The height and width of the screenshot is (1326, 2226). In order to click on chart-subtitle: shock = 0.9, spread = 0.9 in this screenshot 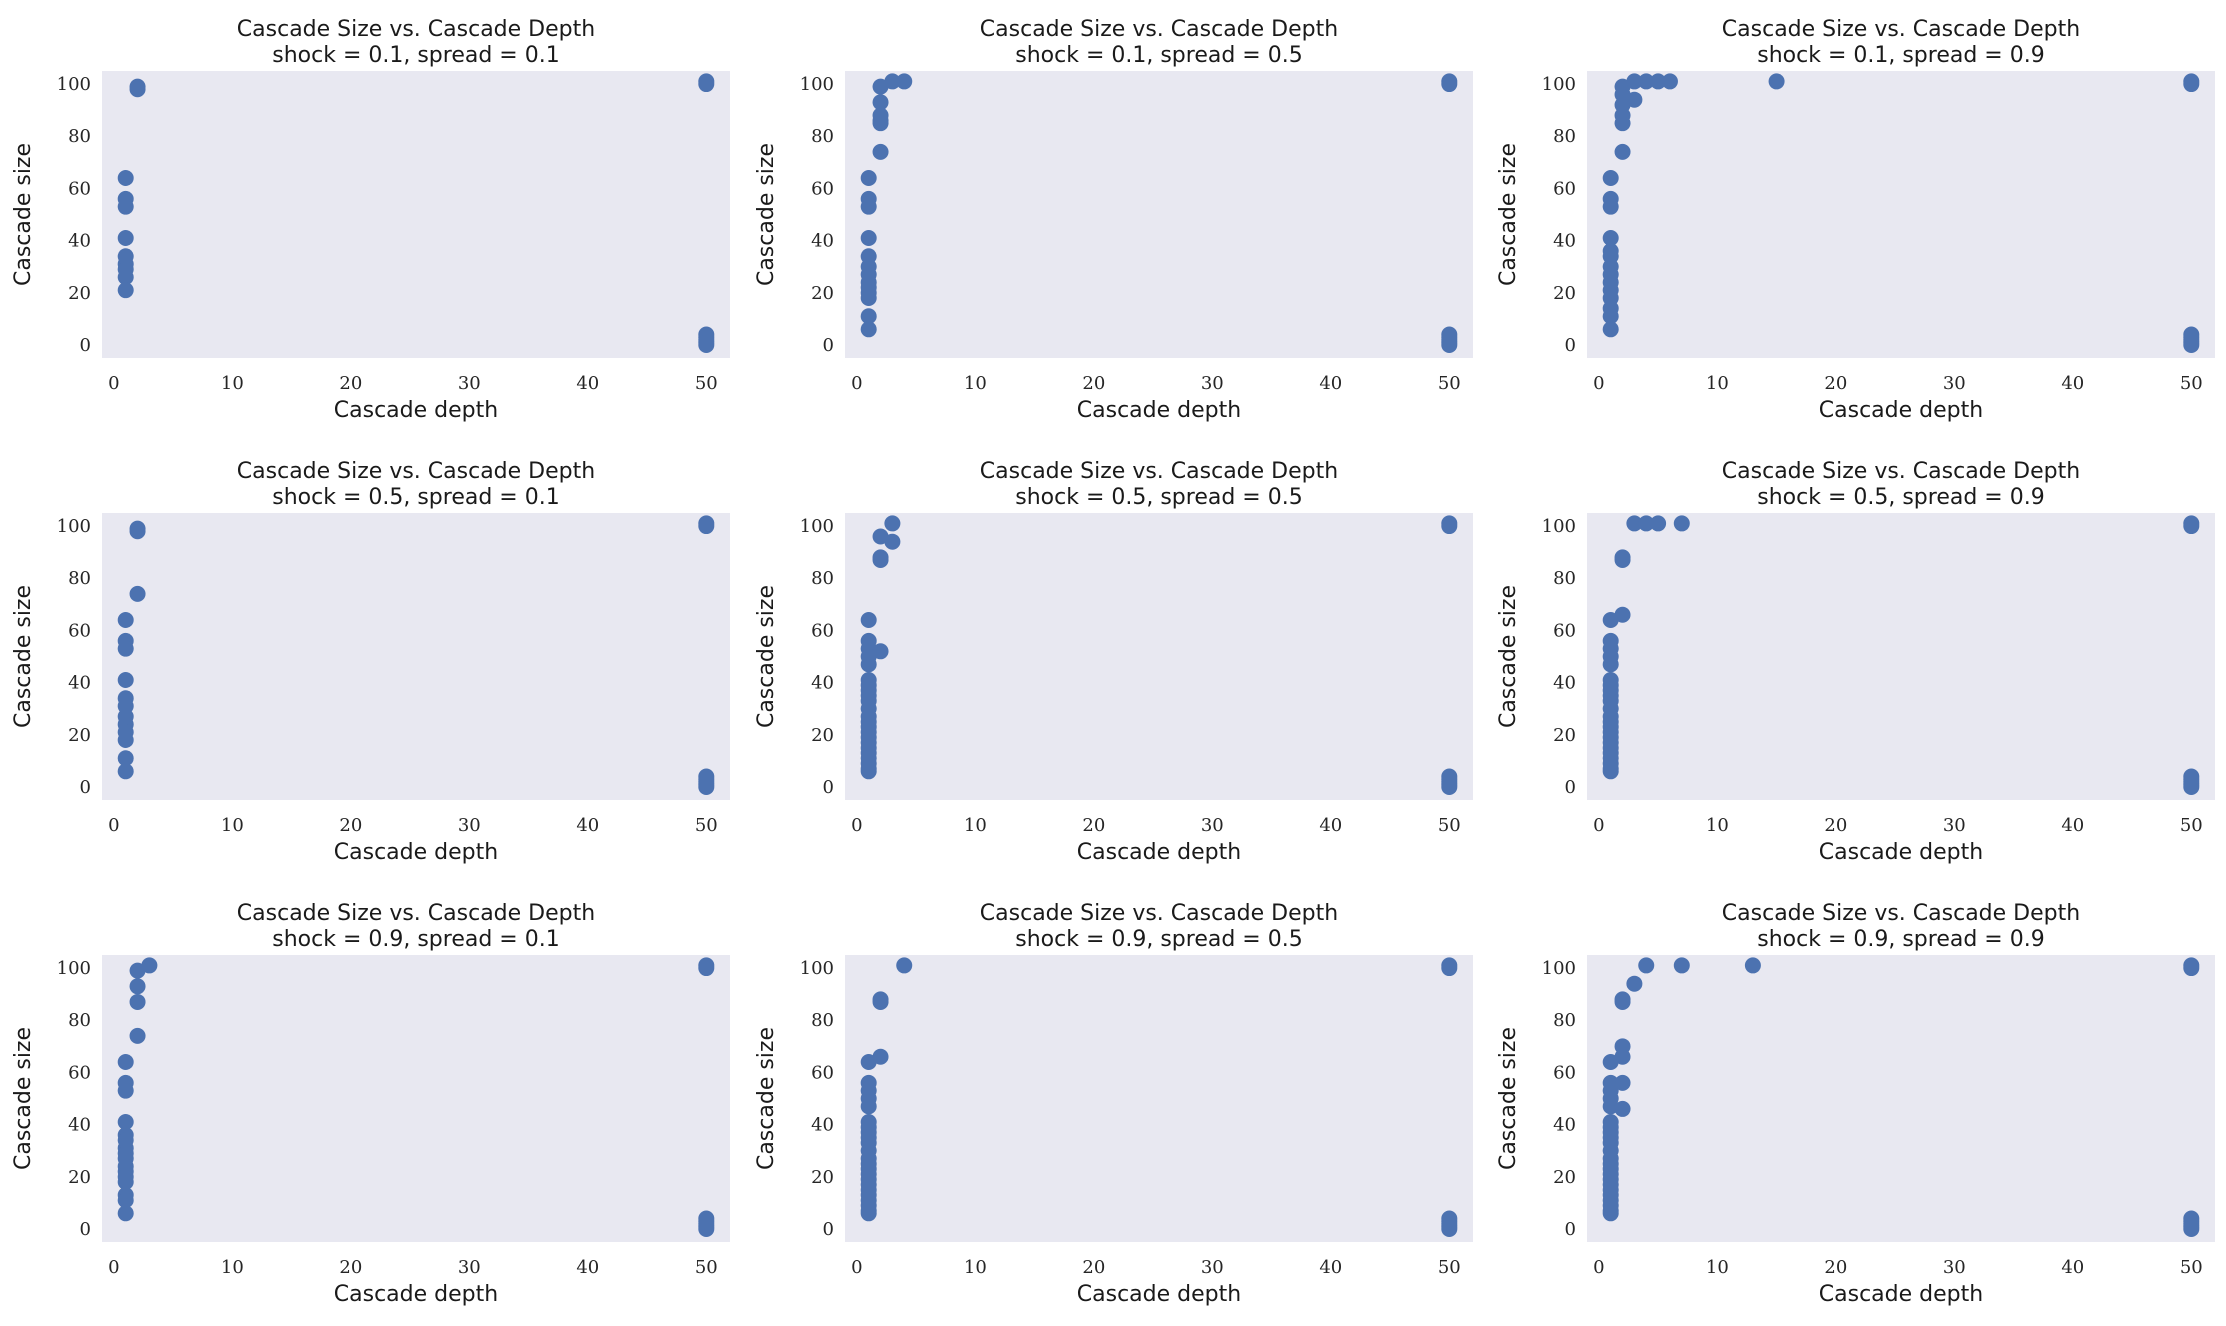, I will do `click(1900, 939)`.